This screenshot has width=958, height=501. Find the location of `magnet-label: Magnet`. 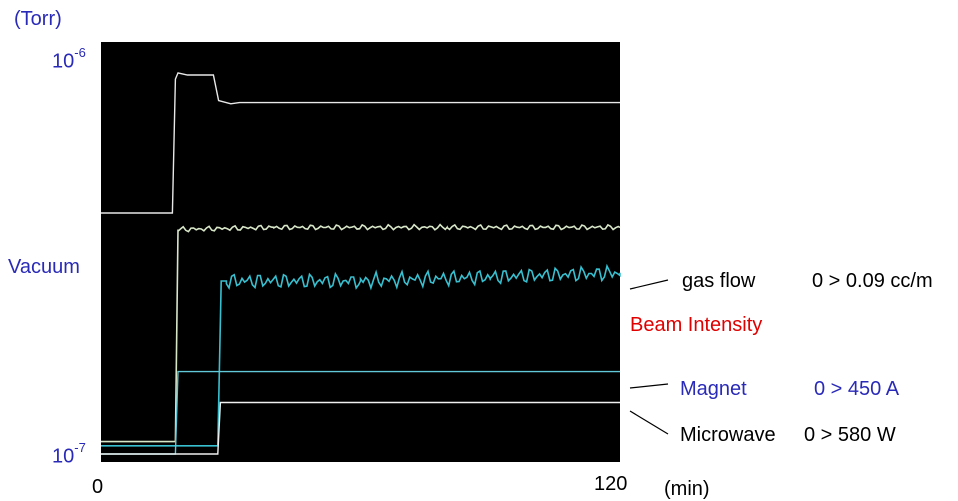

magnet-label: Magnet is located at coordinates (713, 389).